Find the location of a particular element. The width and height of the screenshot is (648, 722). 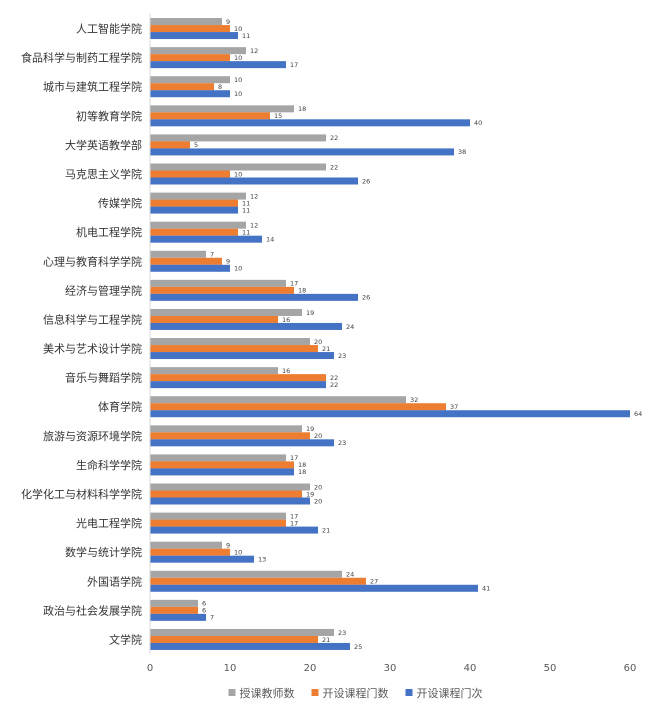

data-label: 32 is located at coordinates (414, 400).